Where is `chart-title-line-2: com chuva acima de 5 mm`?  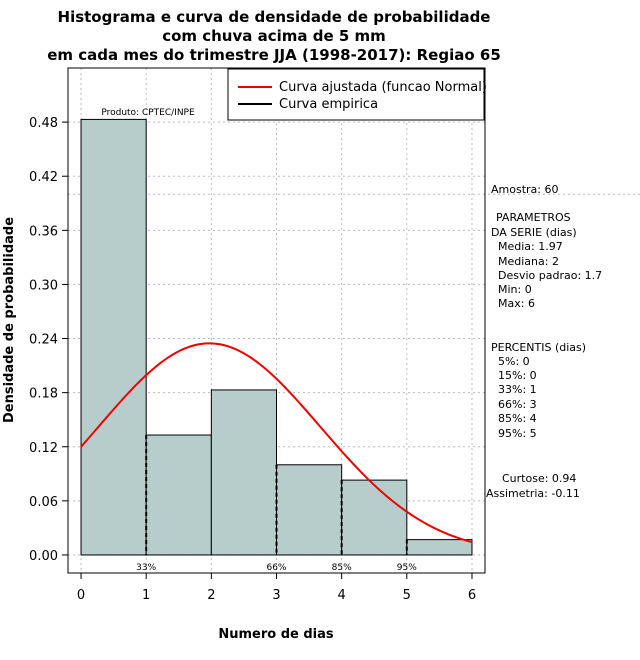 chart-title-line-2: com chuva acima de 5 mm is located at coordinates (274, 36).